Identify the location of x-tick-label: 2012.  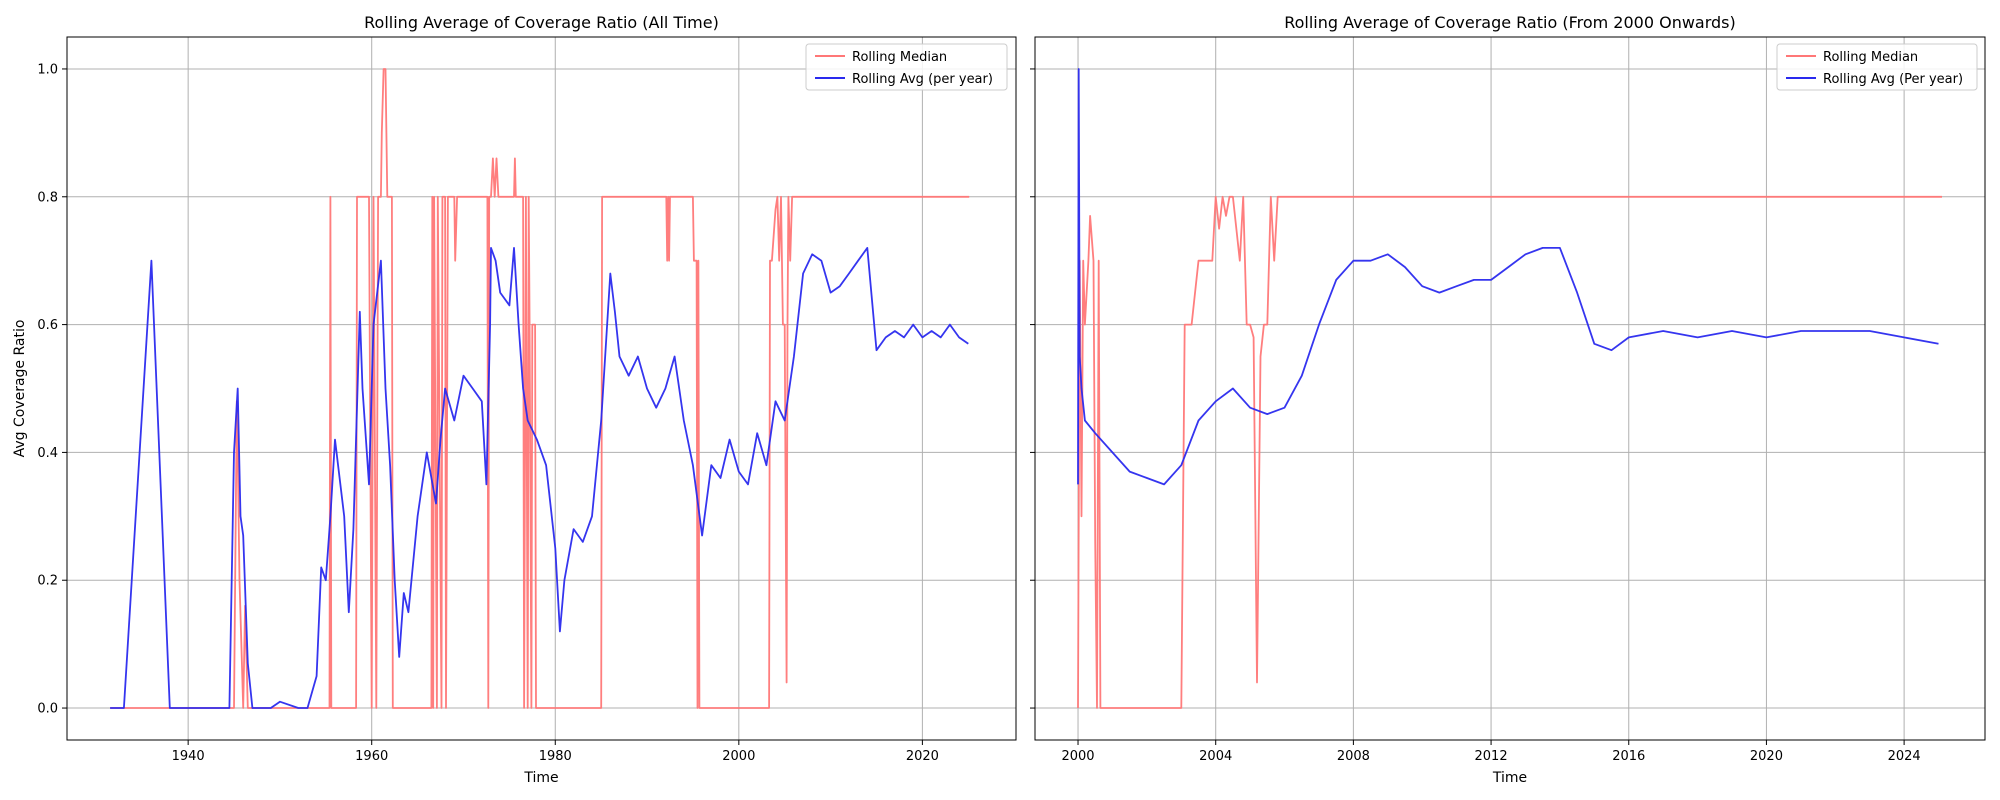
(1491, 756).